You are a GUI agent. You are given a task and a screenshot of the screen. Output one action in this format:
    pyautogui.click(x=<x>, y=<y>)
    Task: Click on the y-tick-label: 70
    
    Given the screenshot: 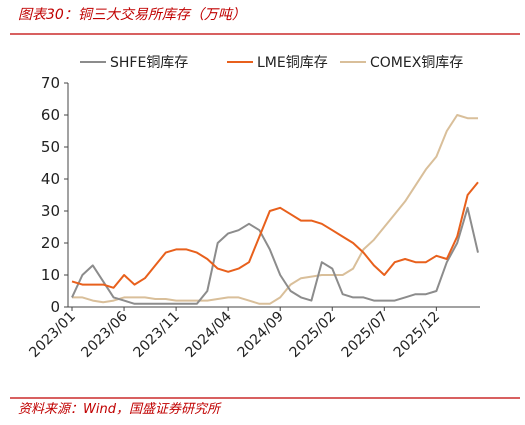 What is the action you would take?
    pyautogui.click(x=50, y=83)
    